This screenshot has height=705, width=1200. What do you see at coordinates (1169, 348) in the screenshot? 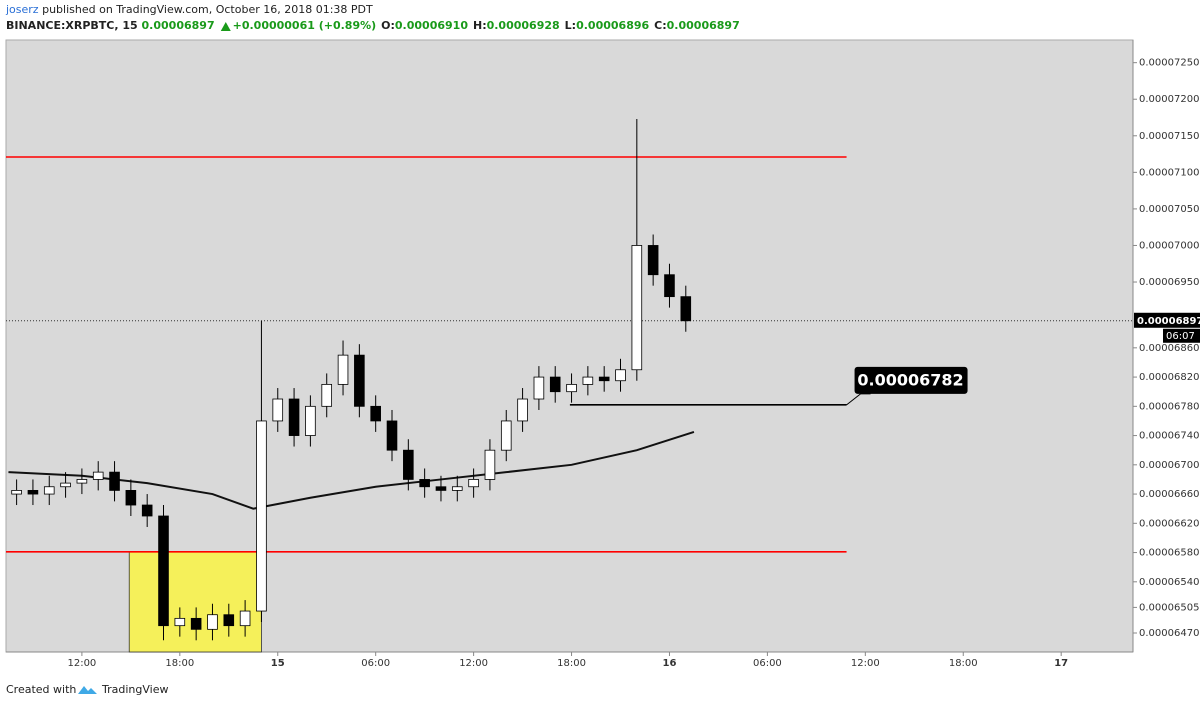
I see `y-tick-label: 0.00006860` at bounding box center [1169, 348].